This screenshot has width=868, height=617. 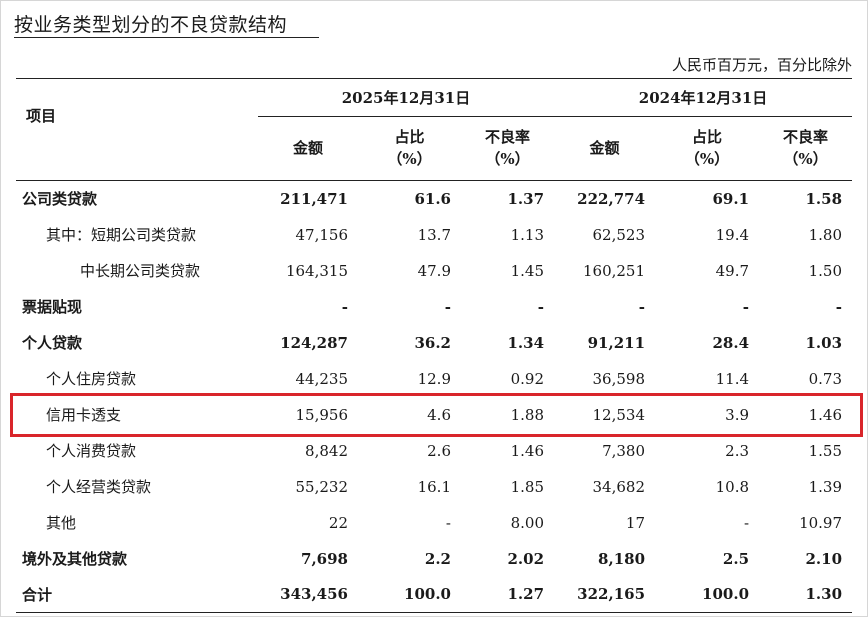 What do you see at coordinates (434, 523) in the screenshot?
I see `table-row: 其他 22 - 8.00 17 - 10.97` at bounding box center [434, 523].